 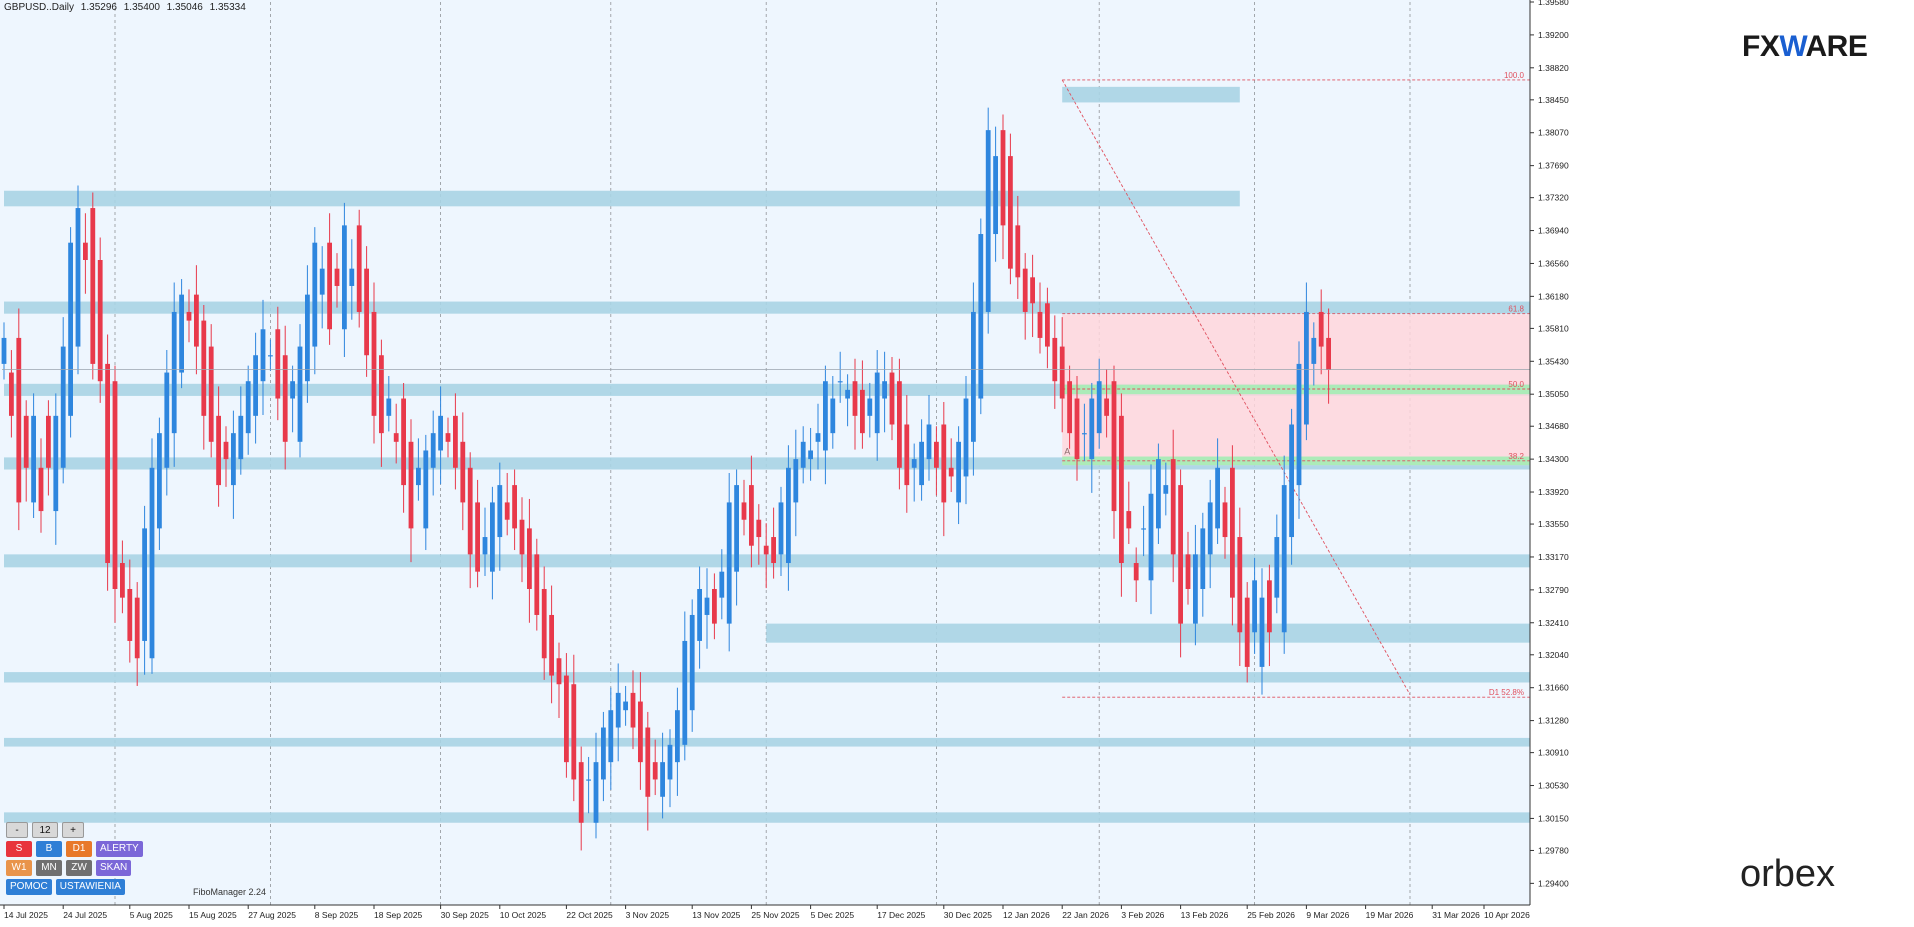 What do you see at coordinates (1553, 3) in the screenshot?
I see `price-tick-label: 1.39580` at bounding box center [1553, 3].